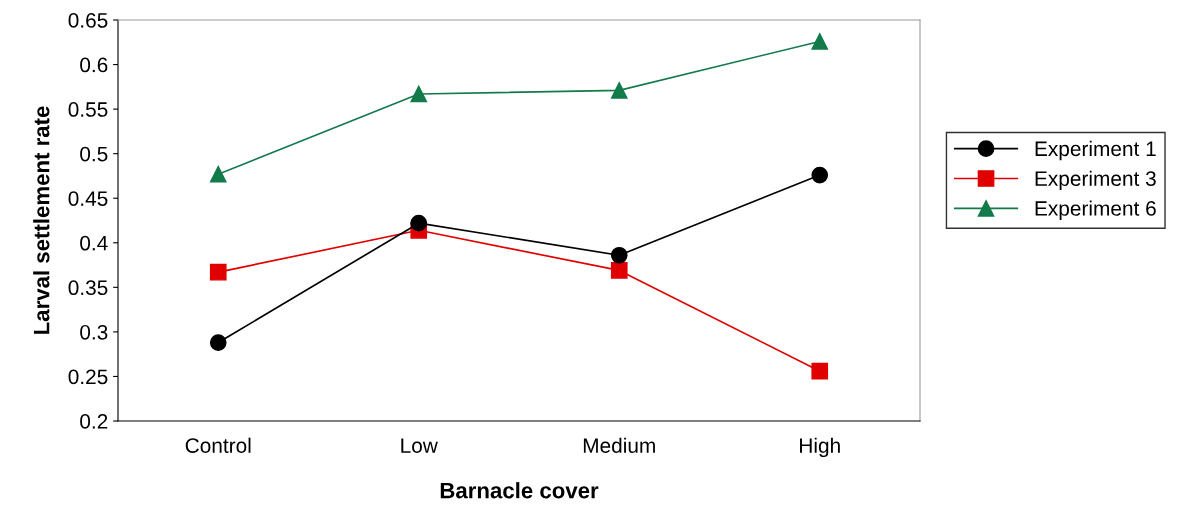 This screenshot has width=1182, height=517. What do you see at coordinates (94, 65) in the screenshot?
I see `y-tick-label: 0.6` at bounding box center [94, 65].